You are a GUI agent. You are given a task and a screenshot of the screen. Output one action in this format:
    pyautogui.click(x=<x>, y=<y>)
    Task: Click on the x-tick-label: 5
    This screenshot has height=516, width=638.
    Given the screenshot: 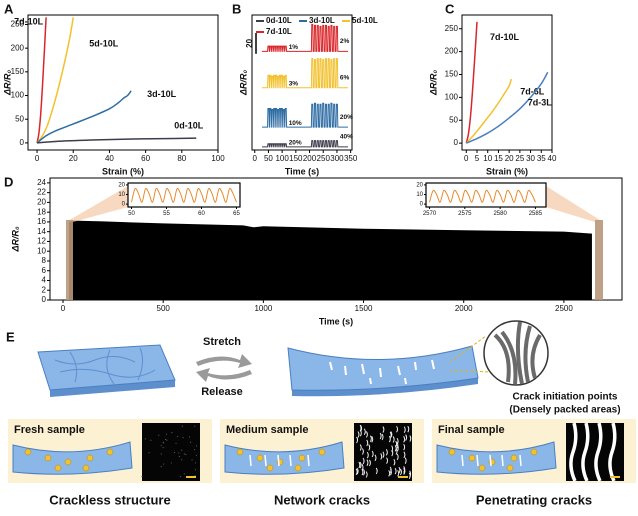 What is the action you would take?
    pyautogui.click(x=477, y=158)
    